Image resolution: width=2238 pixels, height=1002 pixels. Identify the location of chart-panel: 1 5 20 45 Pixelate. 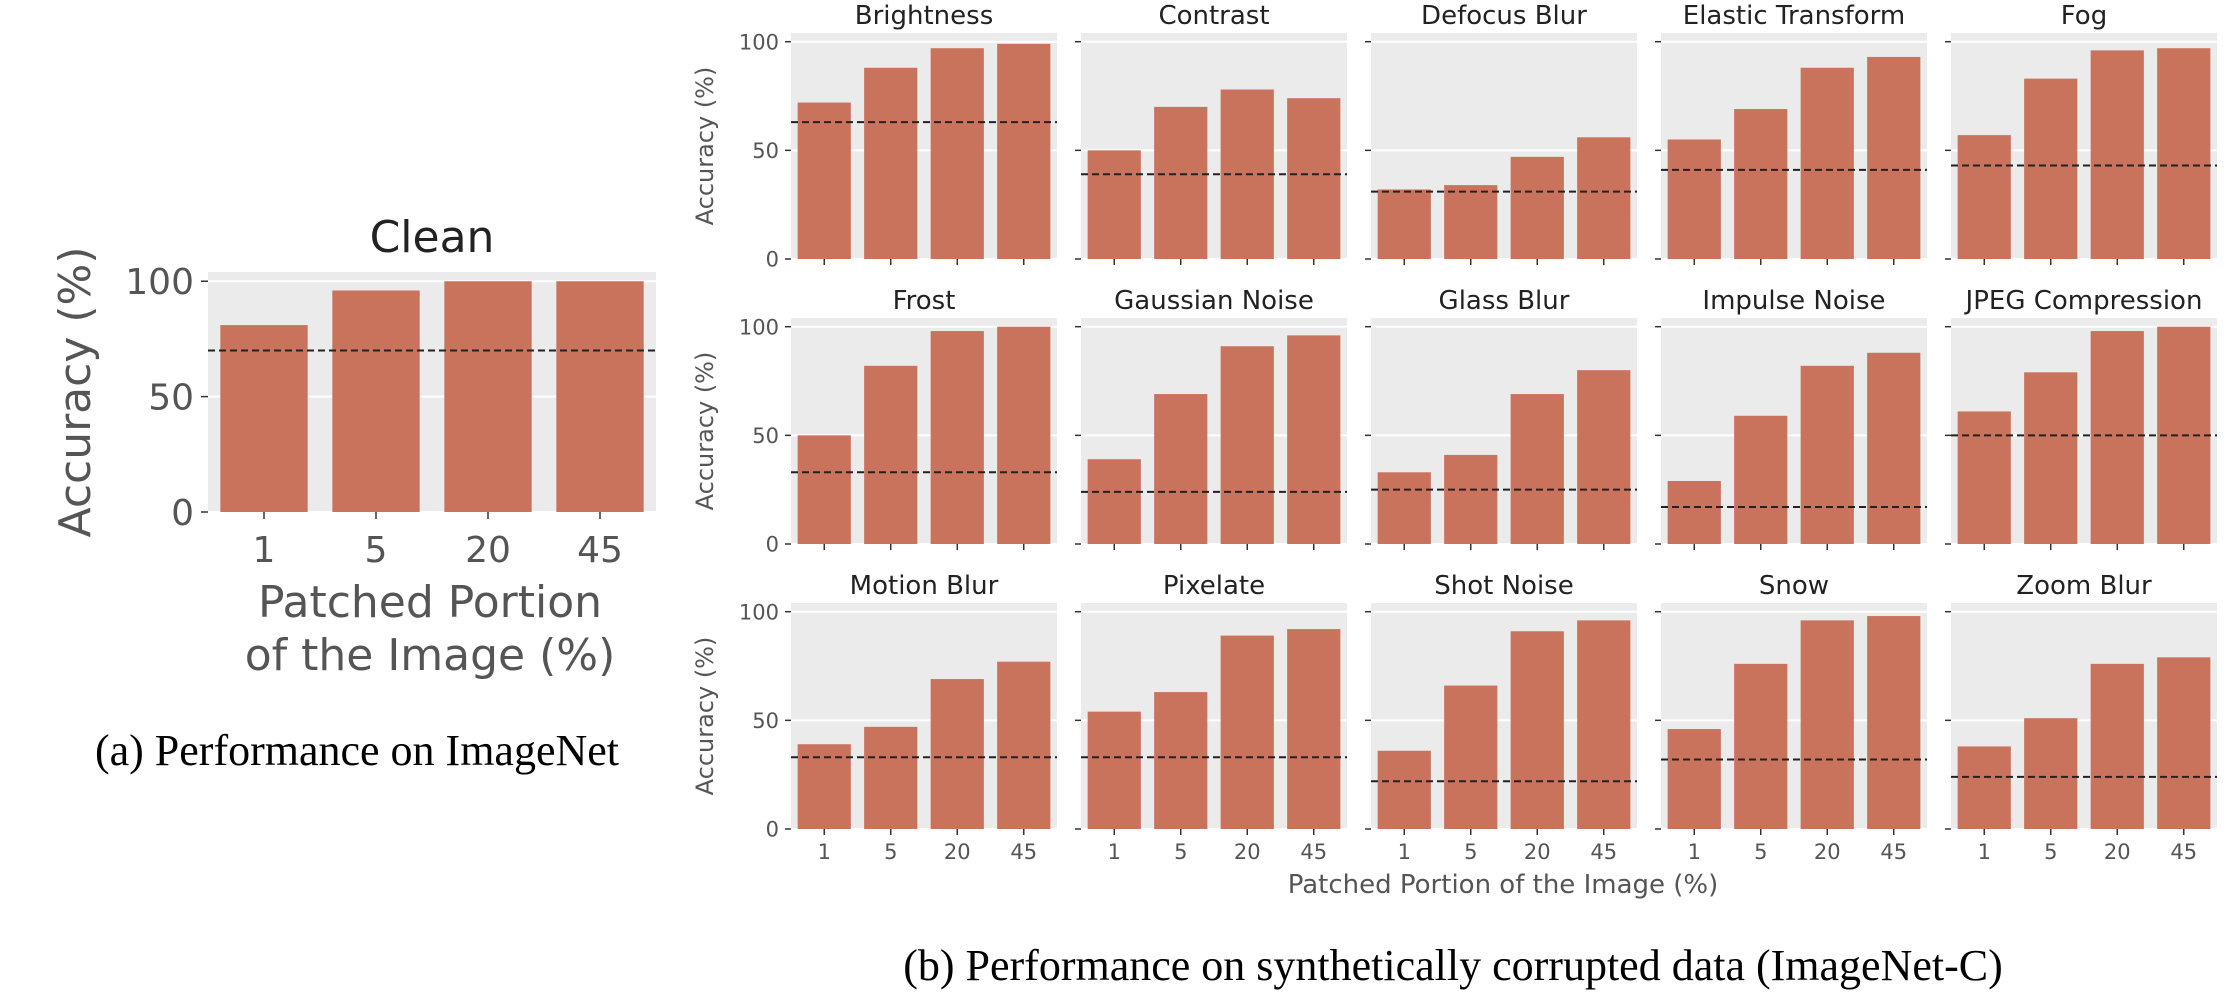
(1211, 717).